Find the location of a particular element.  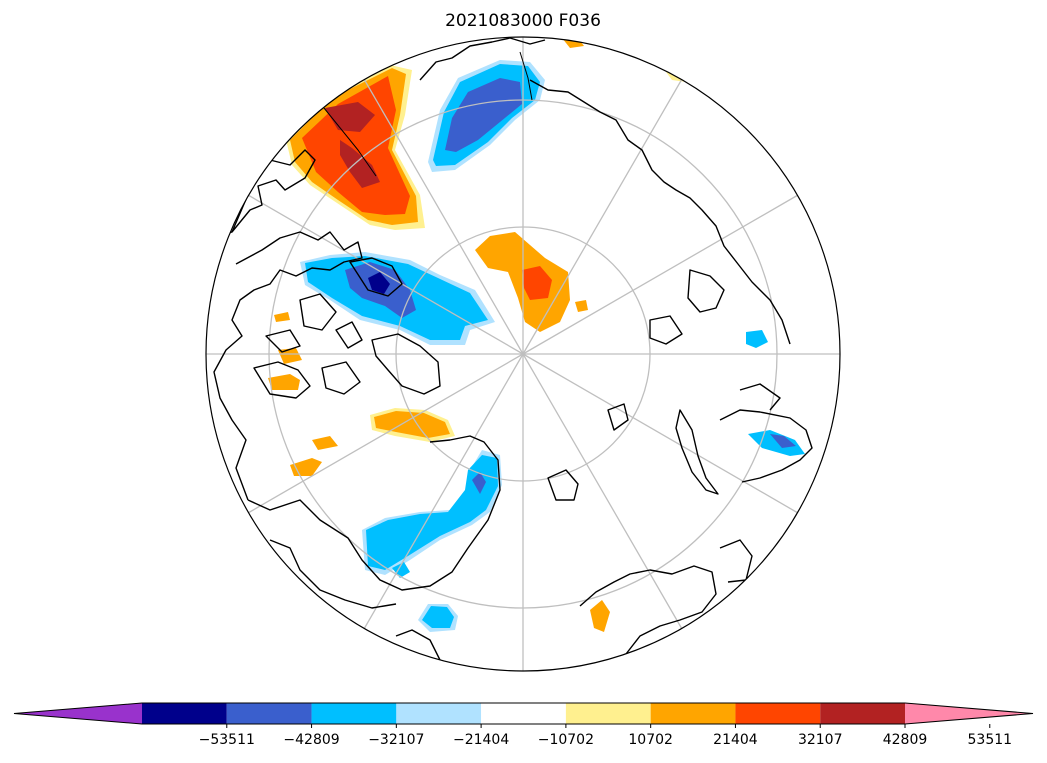

colorbar-extend-max is located at coordinates (969, 713).